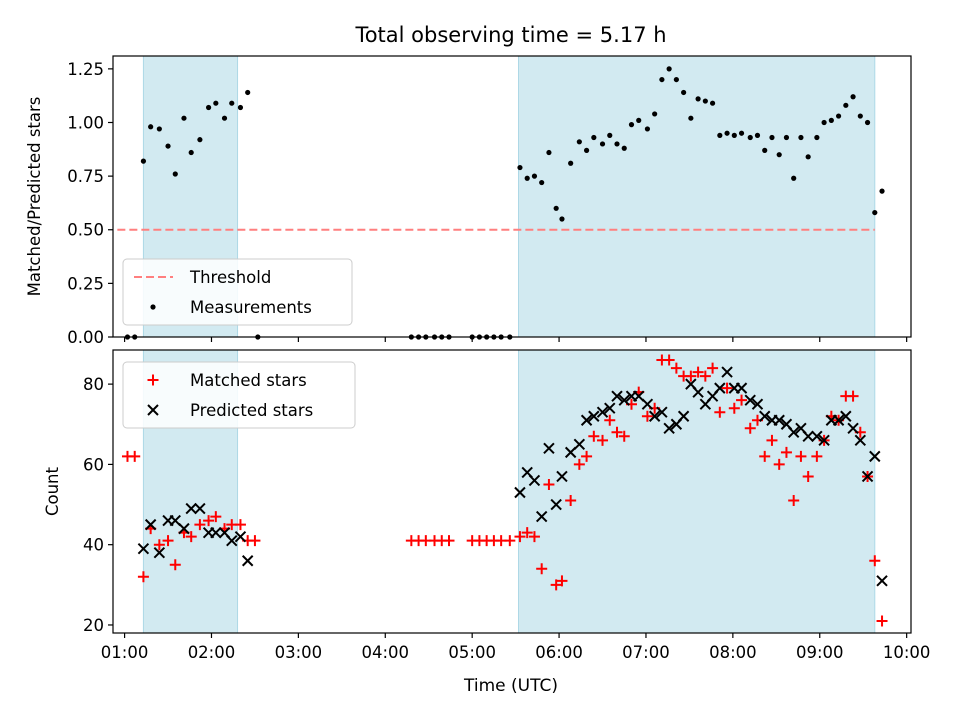  What do you see at coordinates (559, 652) in the screenshot?
I see `x-tick-label: 06:00` at bounding box center [559, 652].